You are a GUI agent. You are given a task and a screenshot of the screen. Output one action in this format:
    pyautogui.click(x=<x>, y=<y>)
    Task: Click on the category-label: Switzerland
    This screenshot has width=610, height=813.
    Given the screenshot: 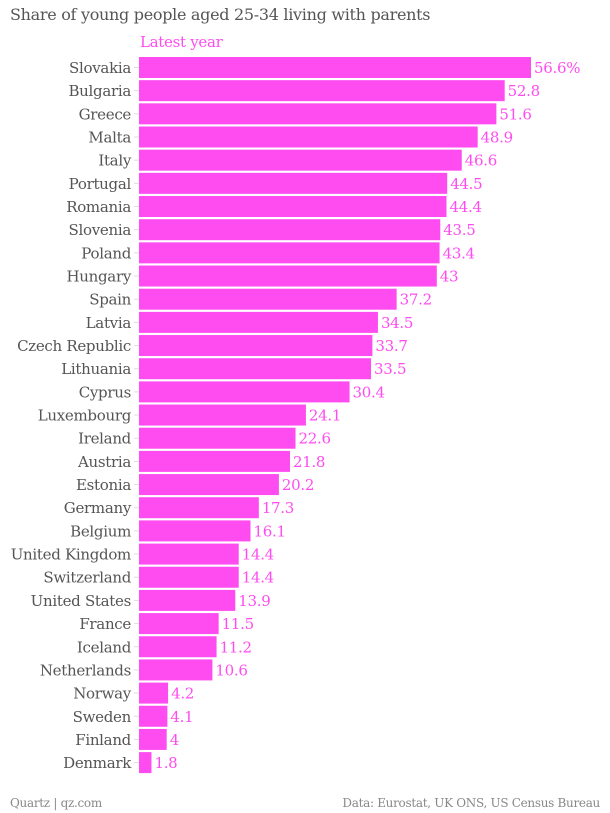 What is the action you would take?
    pyautogui.click(x=87, y=578)
    